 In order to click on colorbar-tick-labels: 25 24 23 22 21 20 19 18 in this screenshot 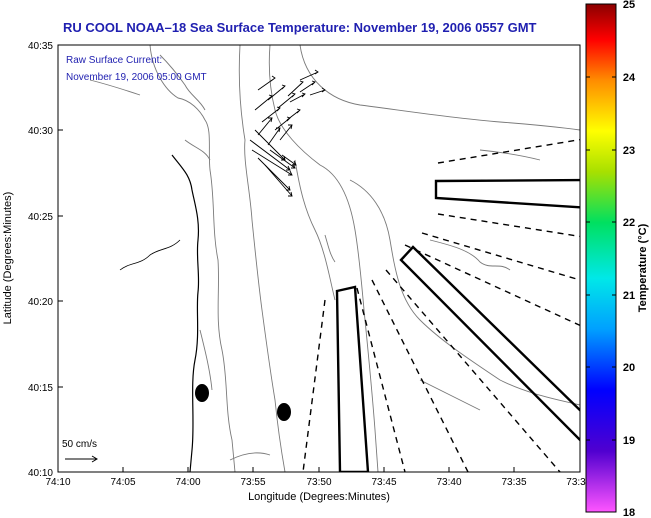, I will do `click(629, 259)`.